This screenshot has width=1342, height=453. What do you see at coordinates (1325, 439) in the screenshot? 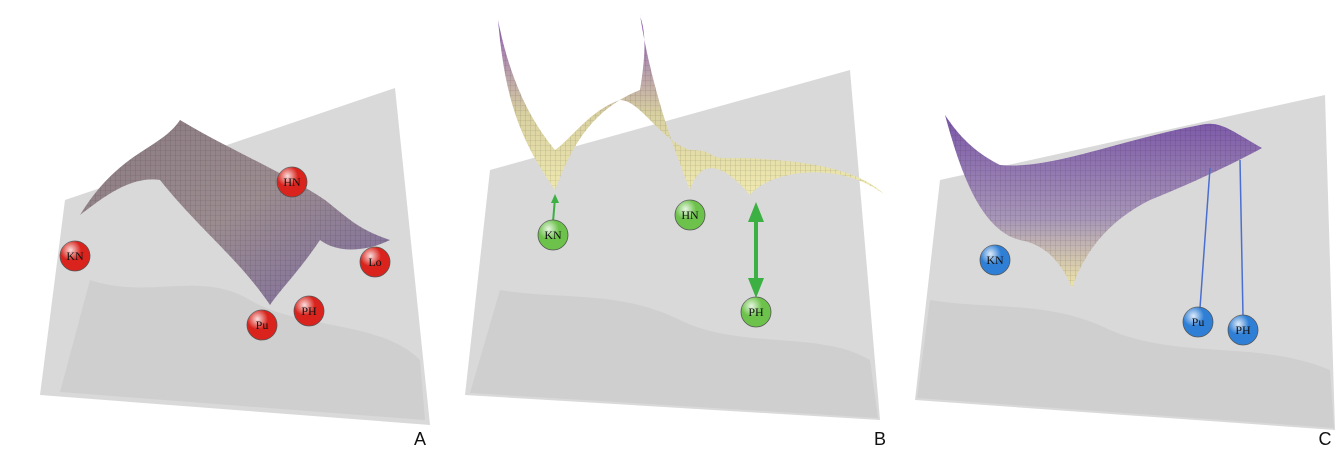
I see `panel-label: C` at bounding box center [1325, 439].